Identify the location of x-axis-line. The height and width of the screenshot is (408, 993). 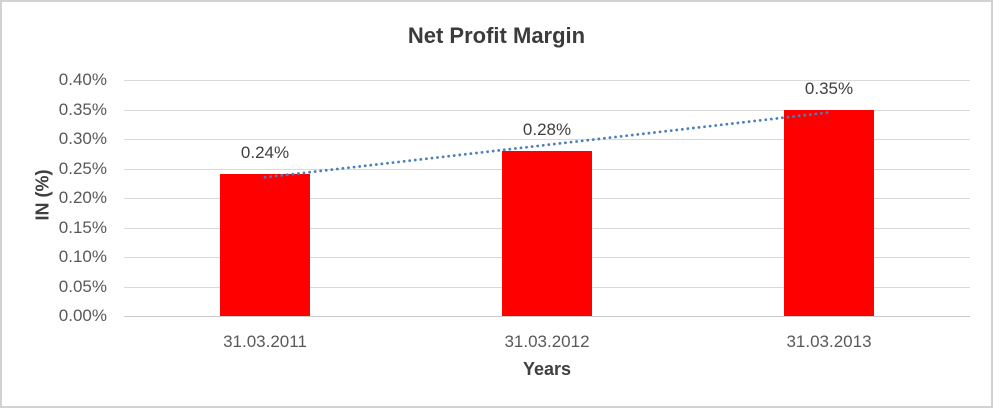
(547, 316).